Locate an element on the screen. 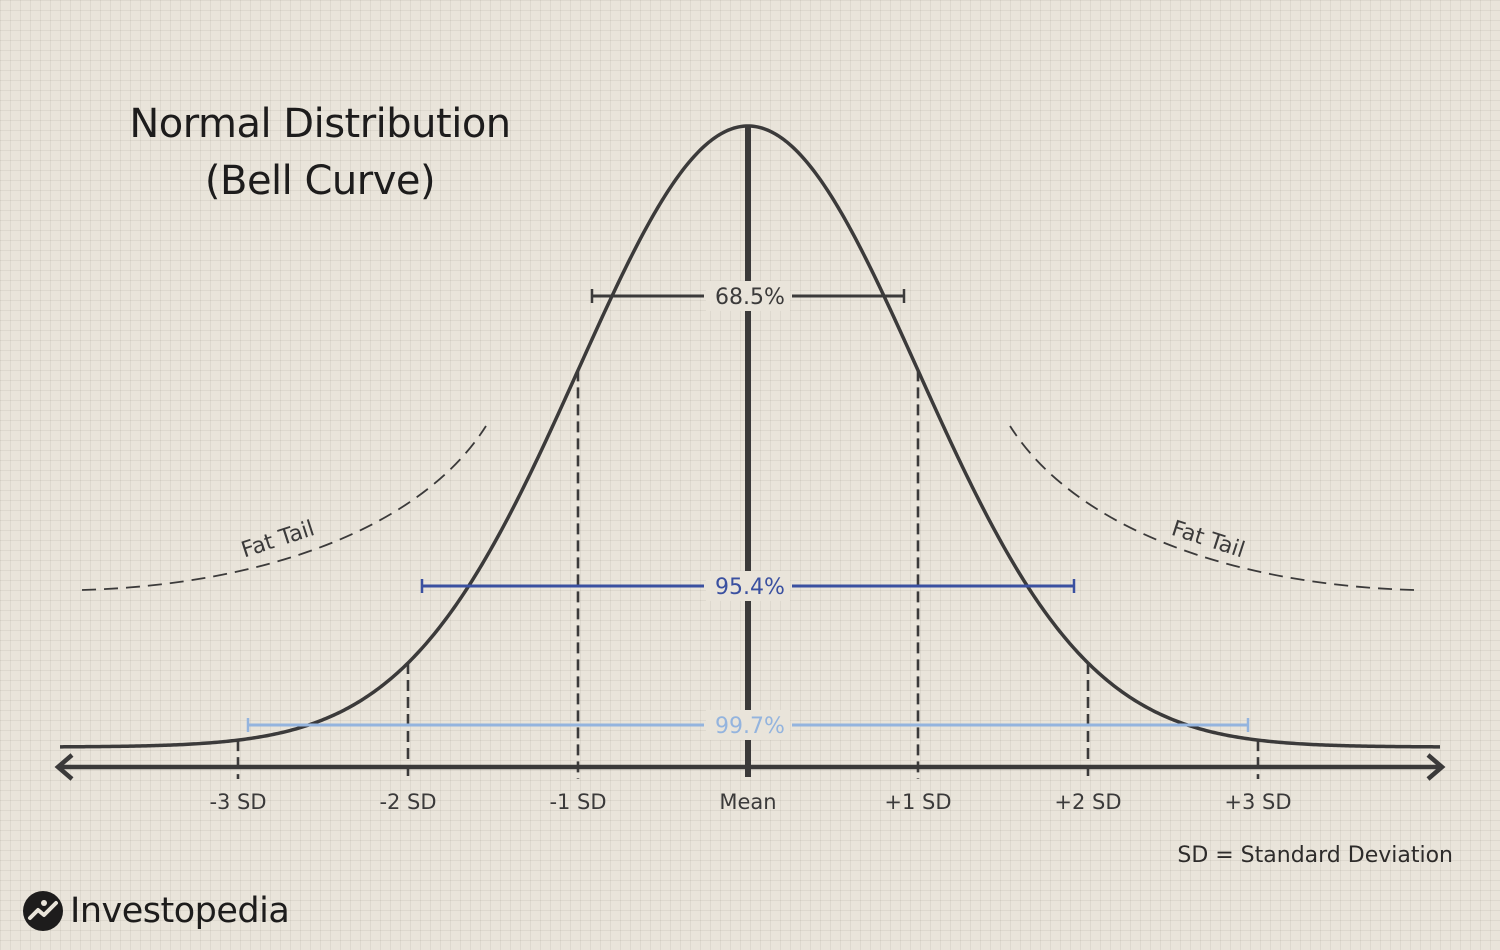  fat-tail-left-curve is located at coordinates (284, 508).